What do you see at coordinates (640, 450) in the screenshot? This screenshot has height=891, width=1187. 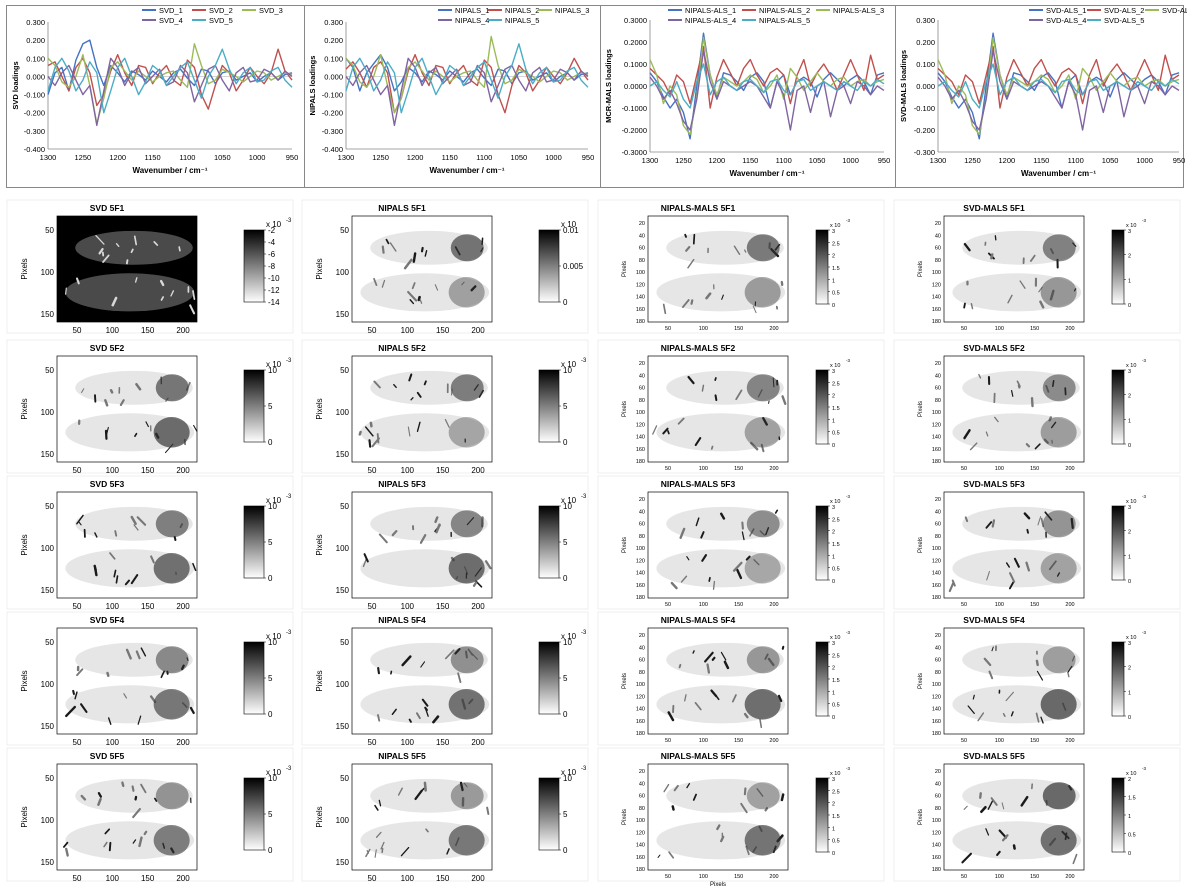 I see `y-tick-label: 160` at bounding box center [640, 450].